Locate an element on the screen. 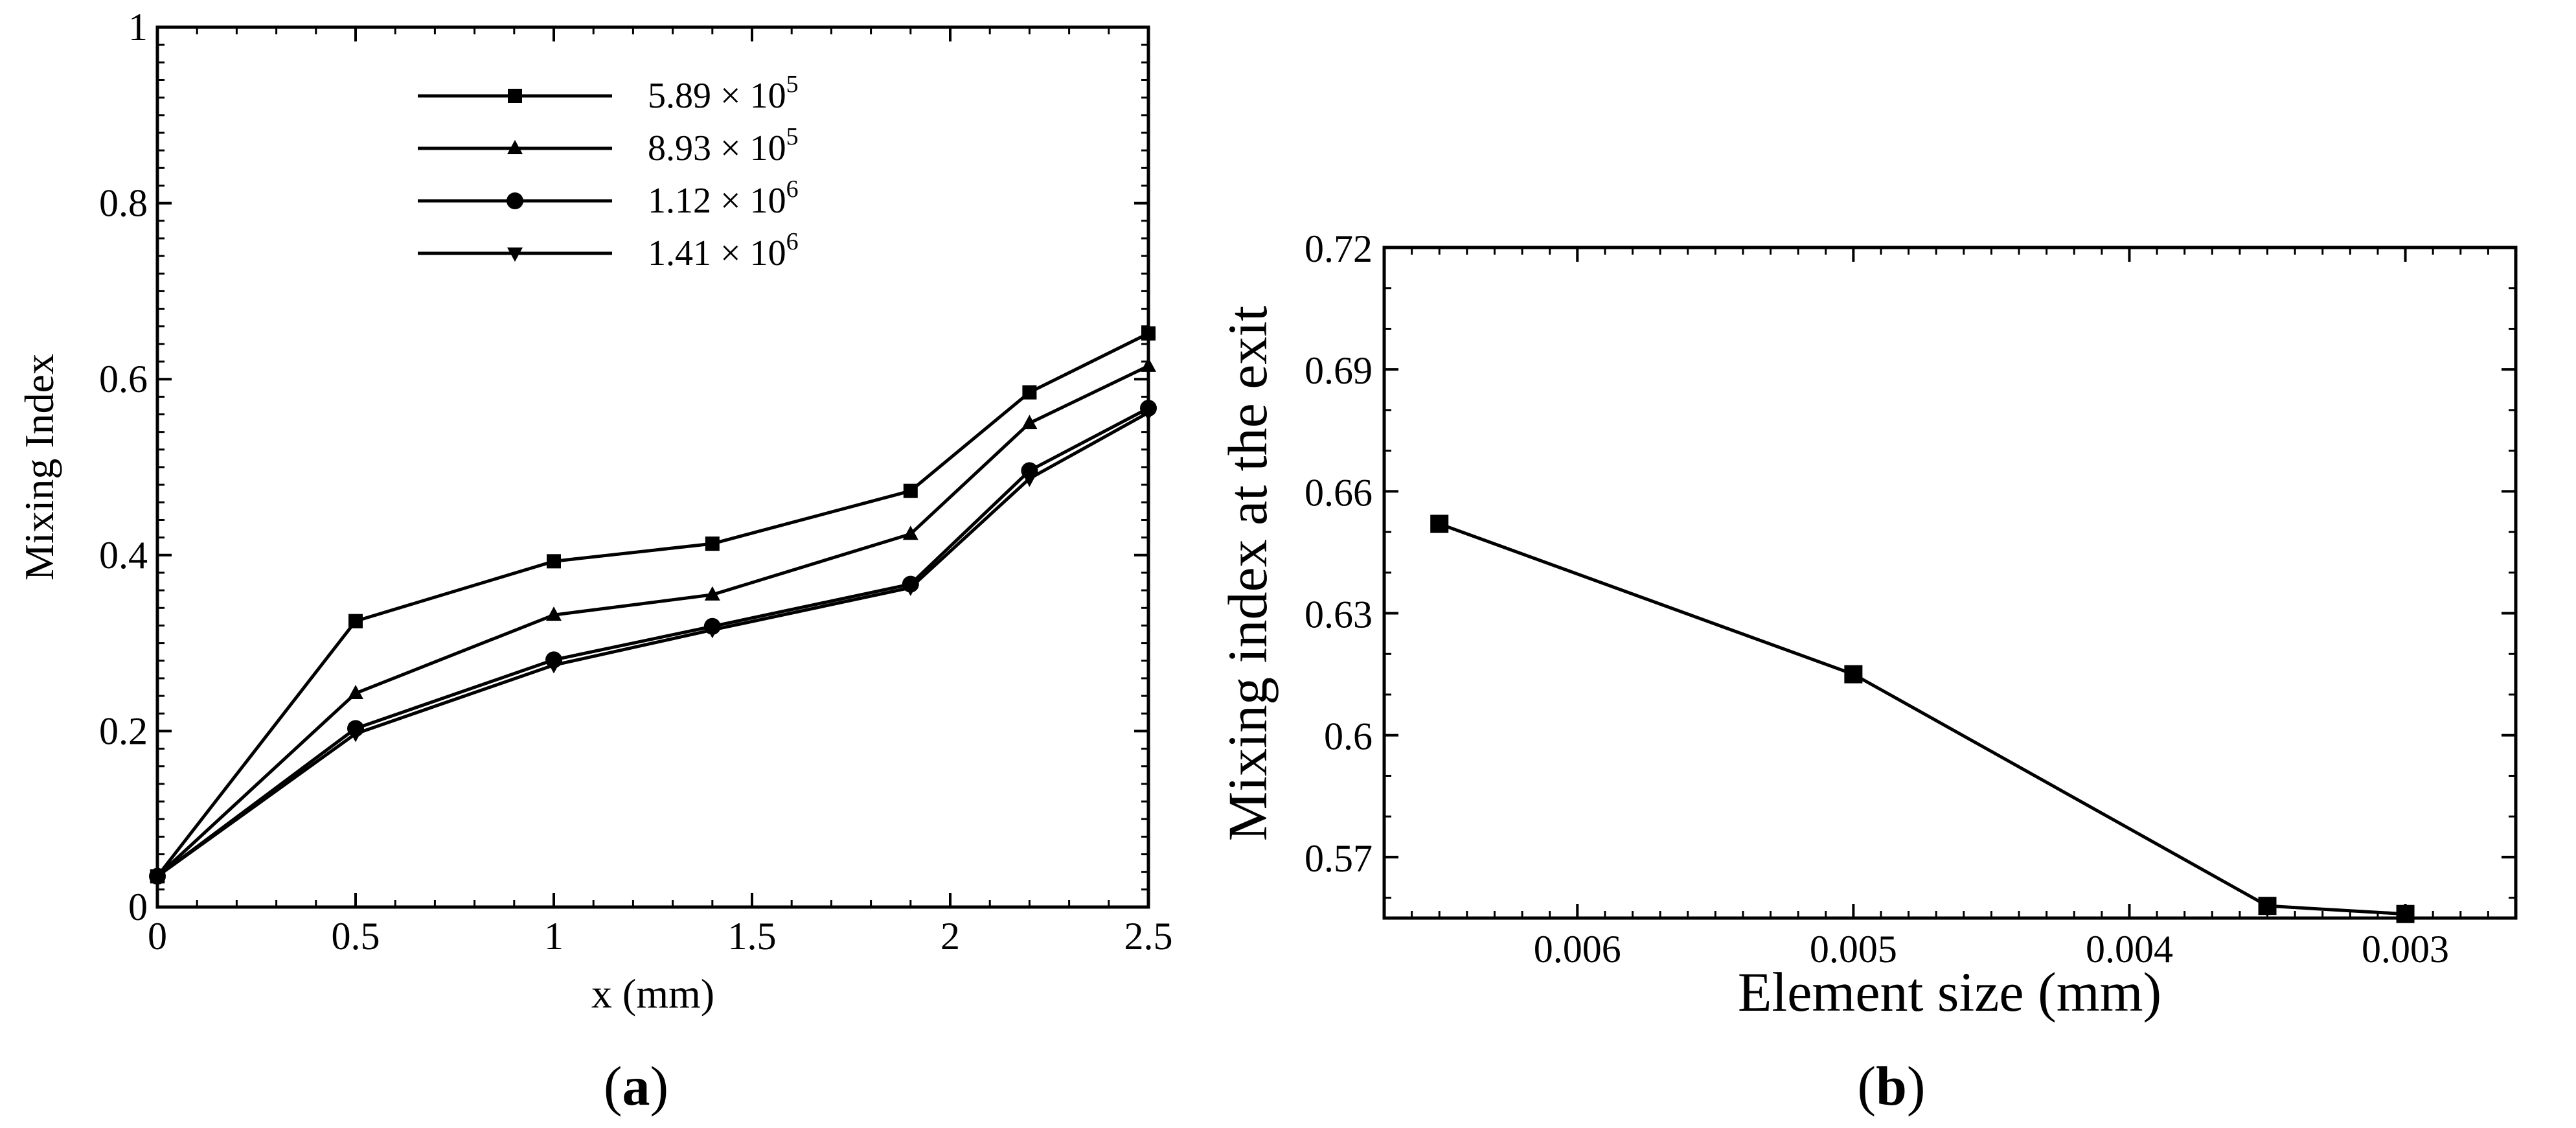 This screenshot has width=2576, height=1128. panel-a-y-tick-label: 0.4 is located at coordinates (123, 555).